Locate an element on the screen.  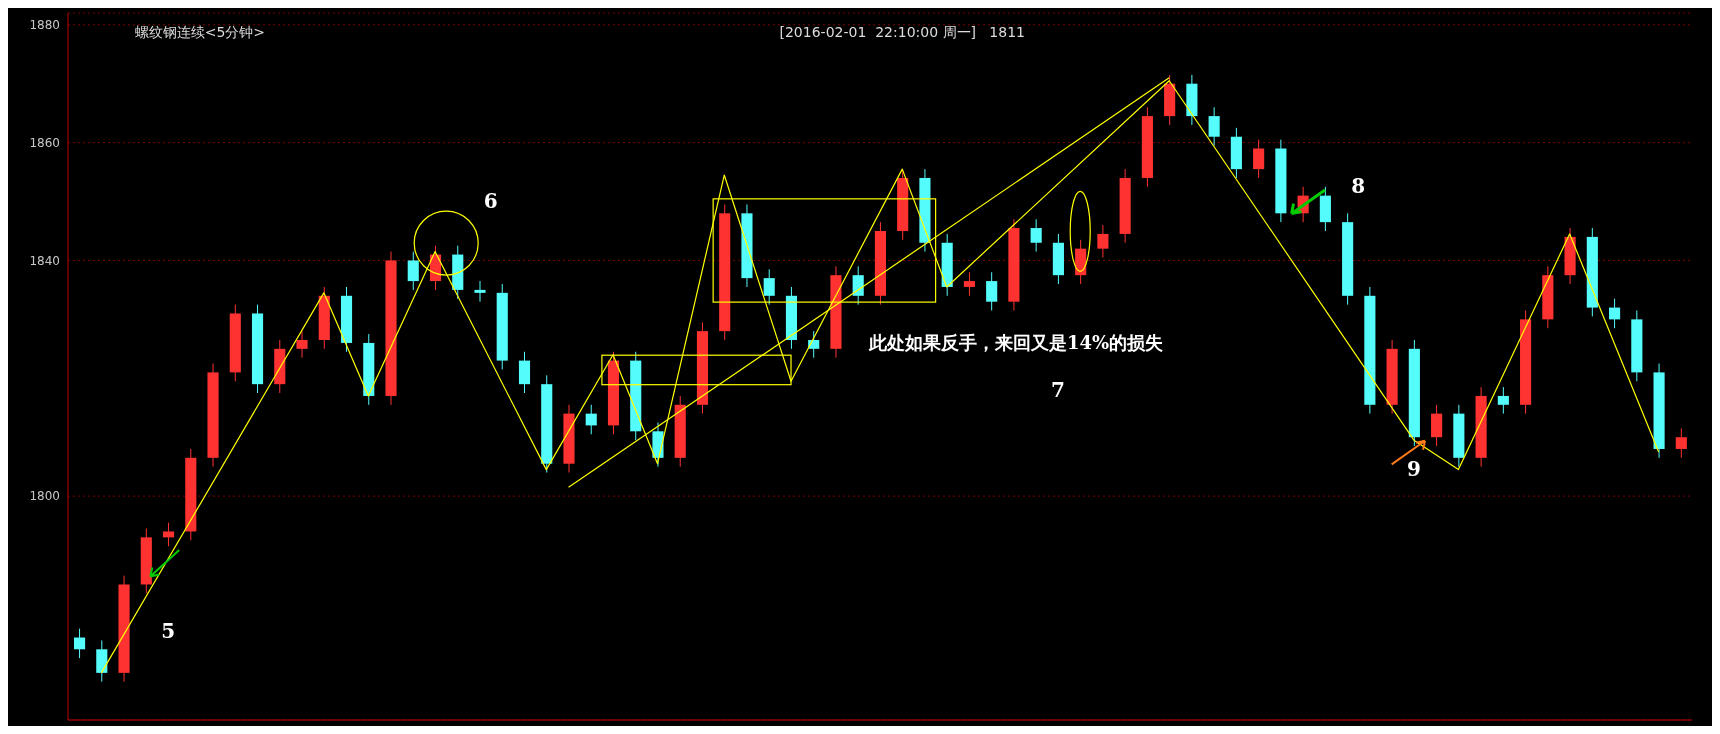
annotation: 5 is located at coordinates (168, 631).